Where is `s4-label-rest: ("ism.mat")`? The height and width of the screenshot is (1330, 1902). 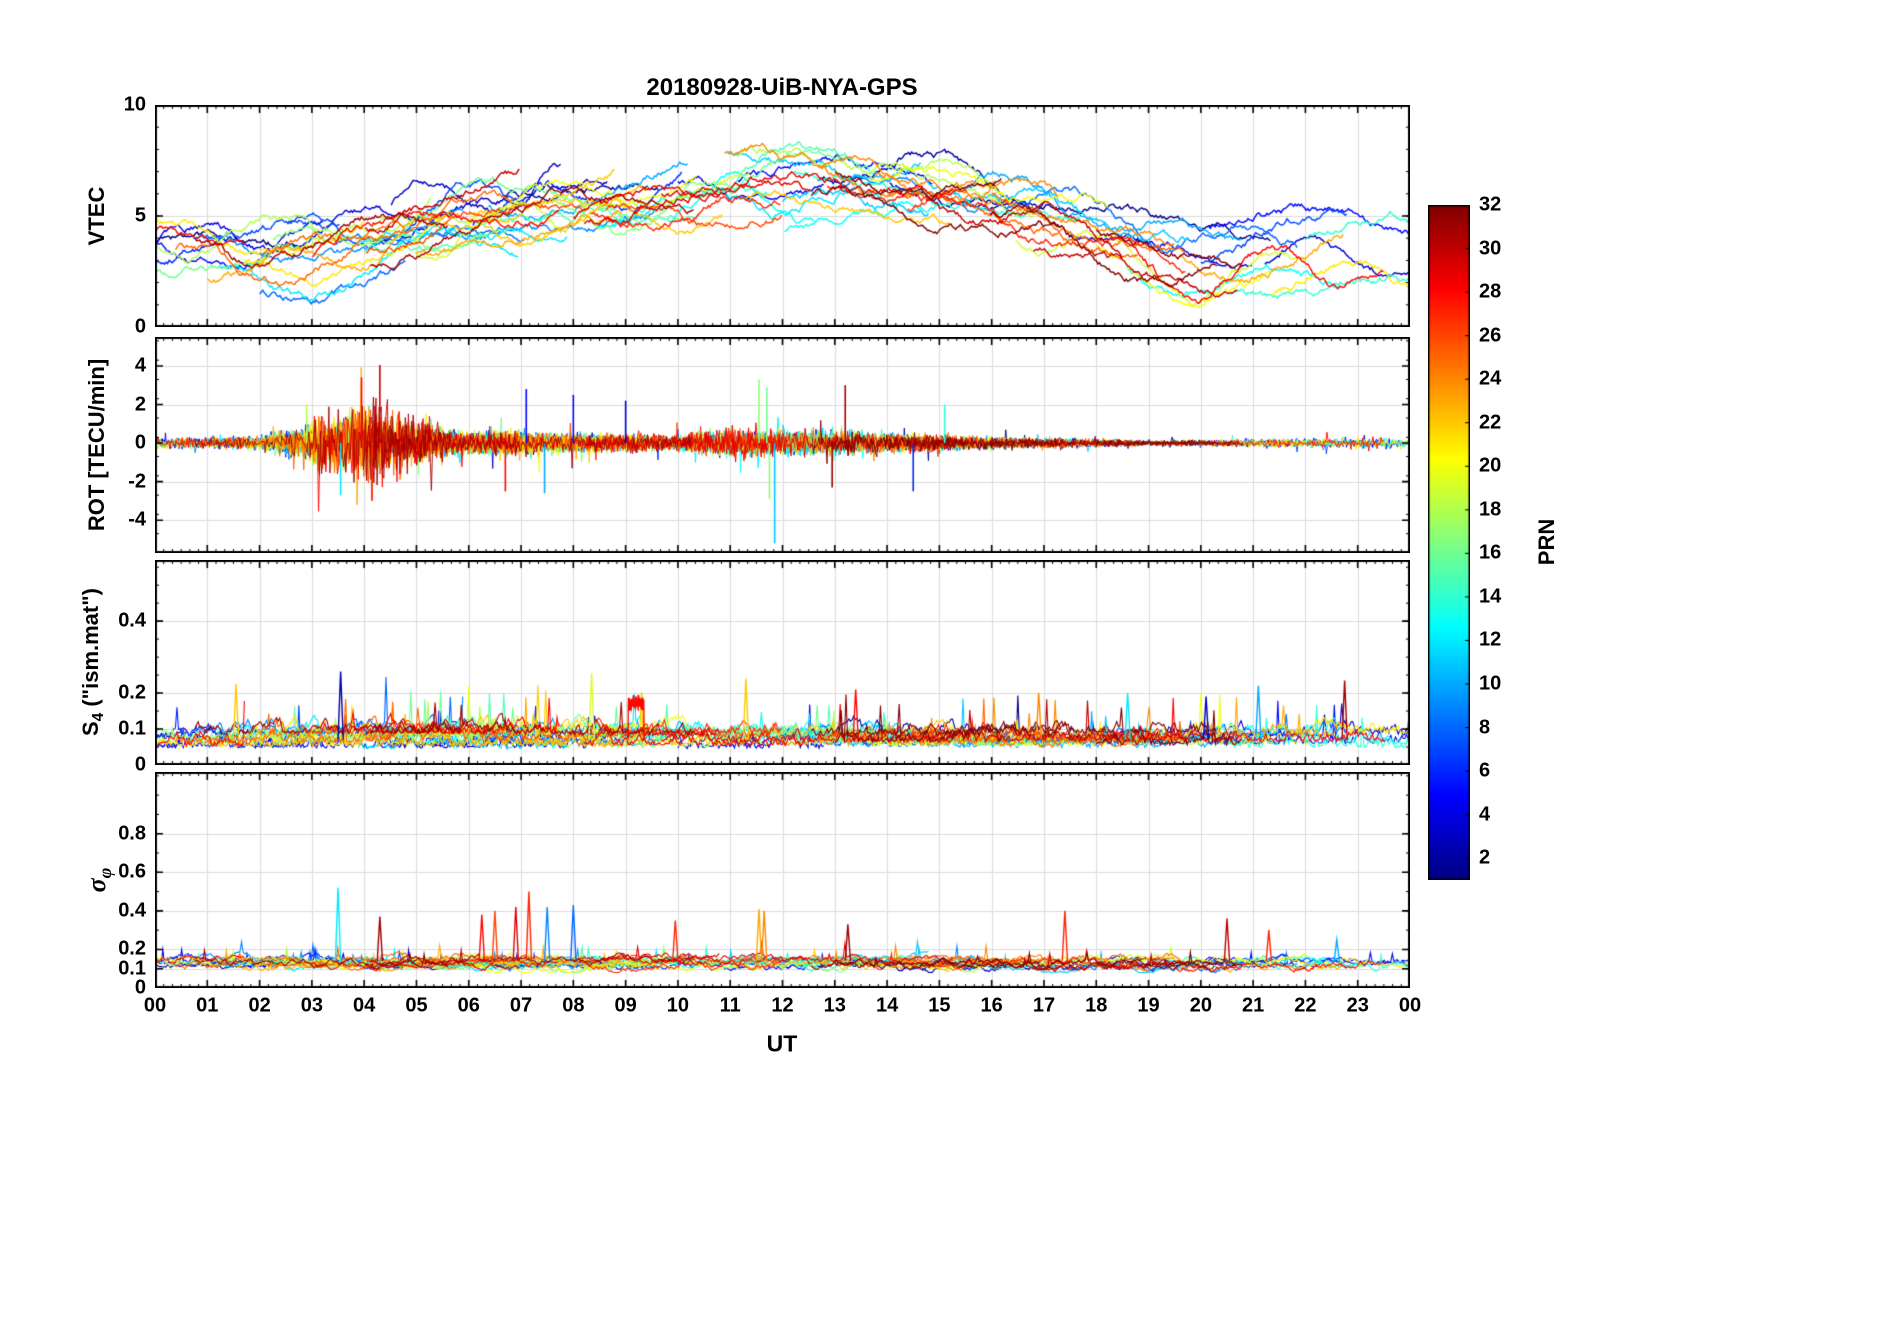 s4-label-rest: ("ism.mat") is located at coordinates (90, 650).